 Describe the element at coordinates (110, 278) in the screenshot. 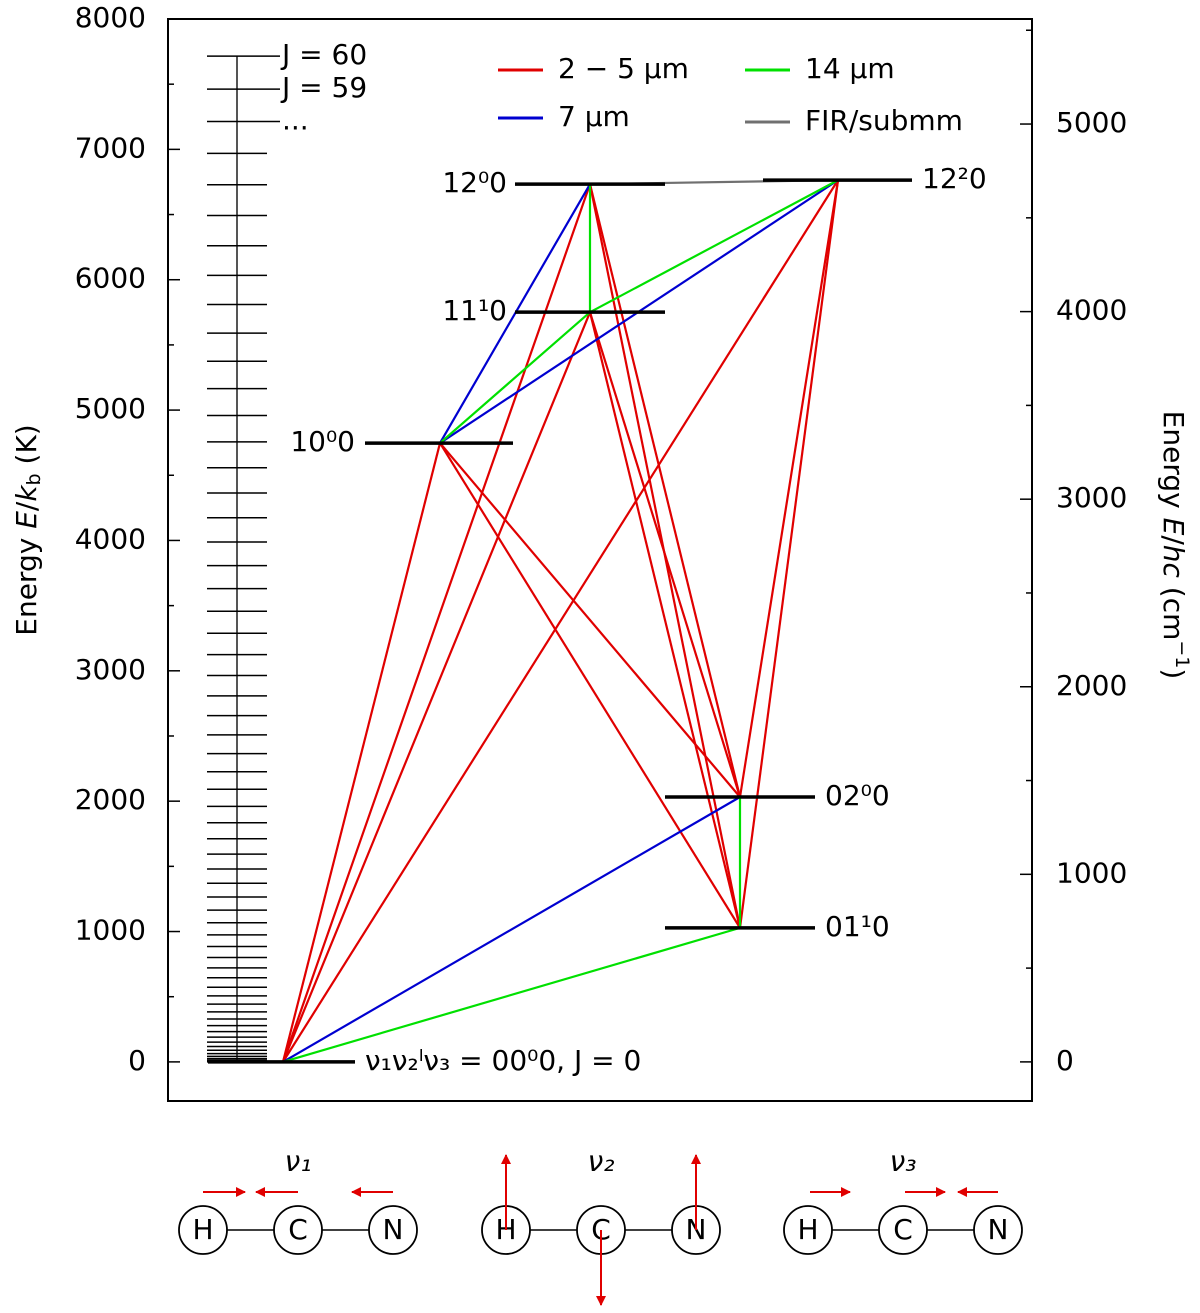

I see `y-tick-label: 6000` at that location.